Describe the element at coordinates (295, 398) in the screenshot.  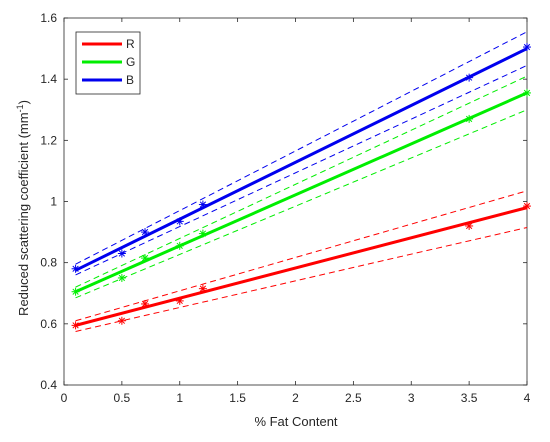
I see `x-tick-label: 2` at that location.